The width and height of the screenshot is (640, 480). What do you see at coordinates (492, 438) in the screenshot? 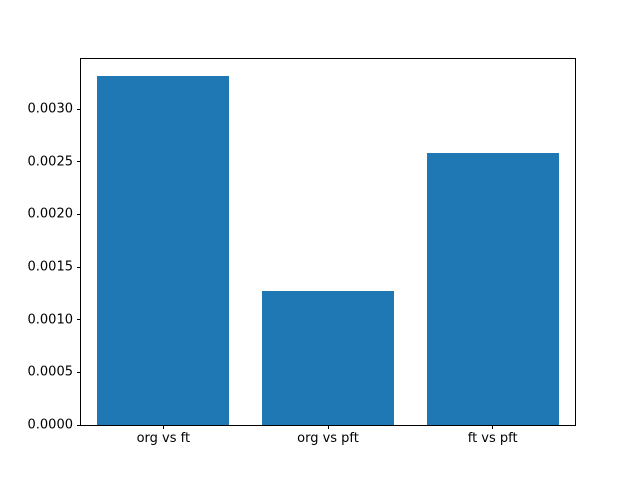
I see `x-tick-label: ft vs pft` at bounding box center [492, 438].